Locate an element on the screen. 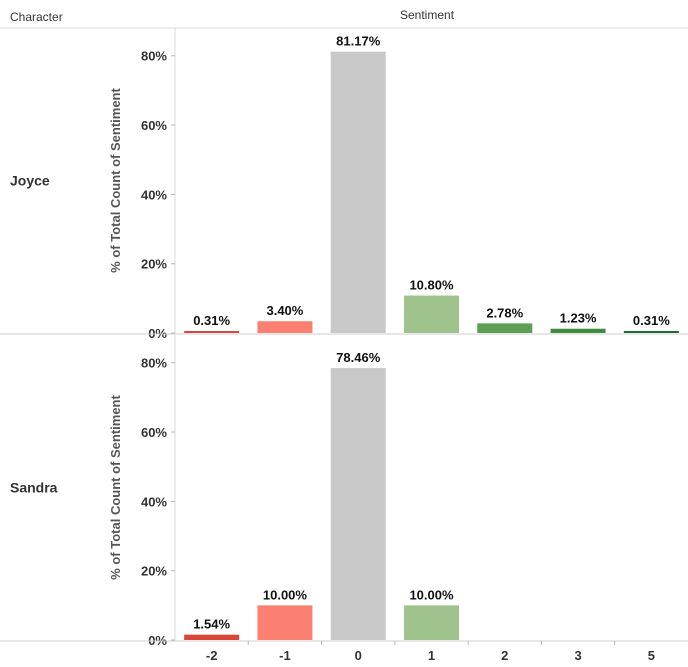 This screenshot has height=667, width=688. data-label-sandra-0: 78.46% is located at coordinates (358, 357).